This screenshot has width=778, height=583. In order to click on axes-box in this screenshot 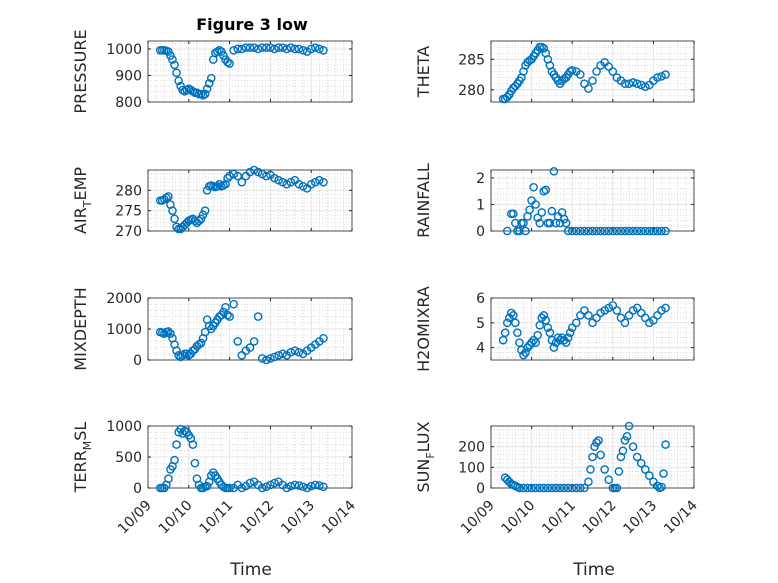, I will do `click(592, 457)`.